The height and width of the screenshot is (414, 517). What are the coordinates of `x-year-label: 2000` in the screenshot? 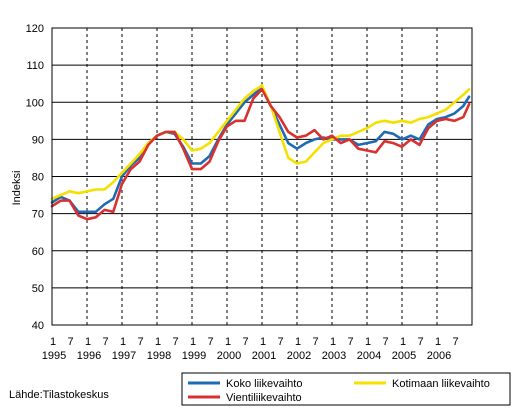 It's located at (229, 356).